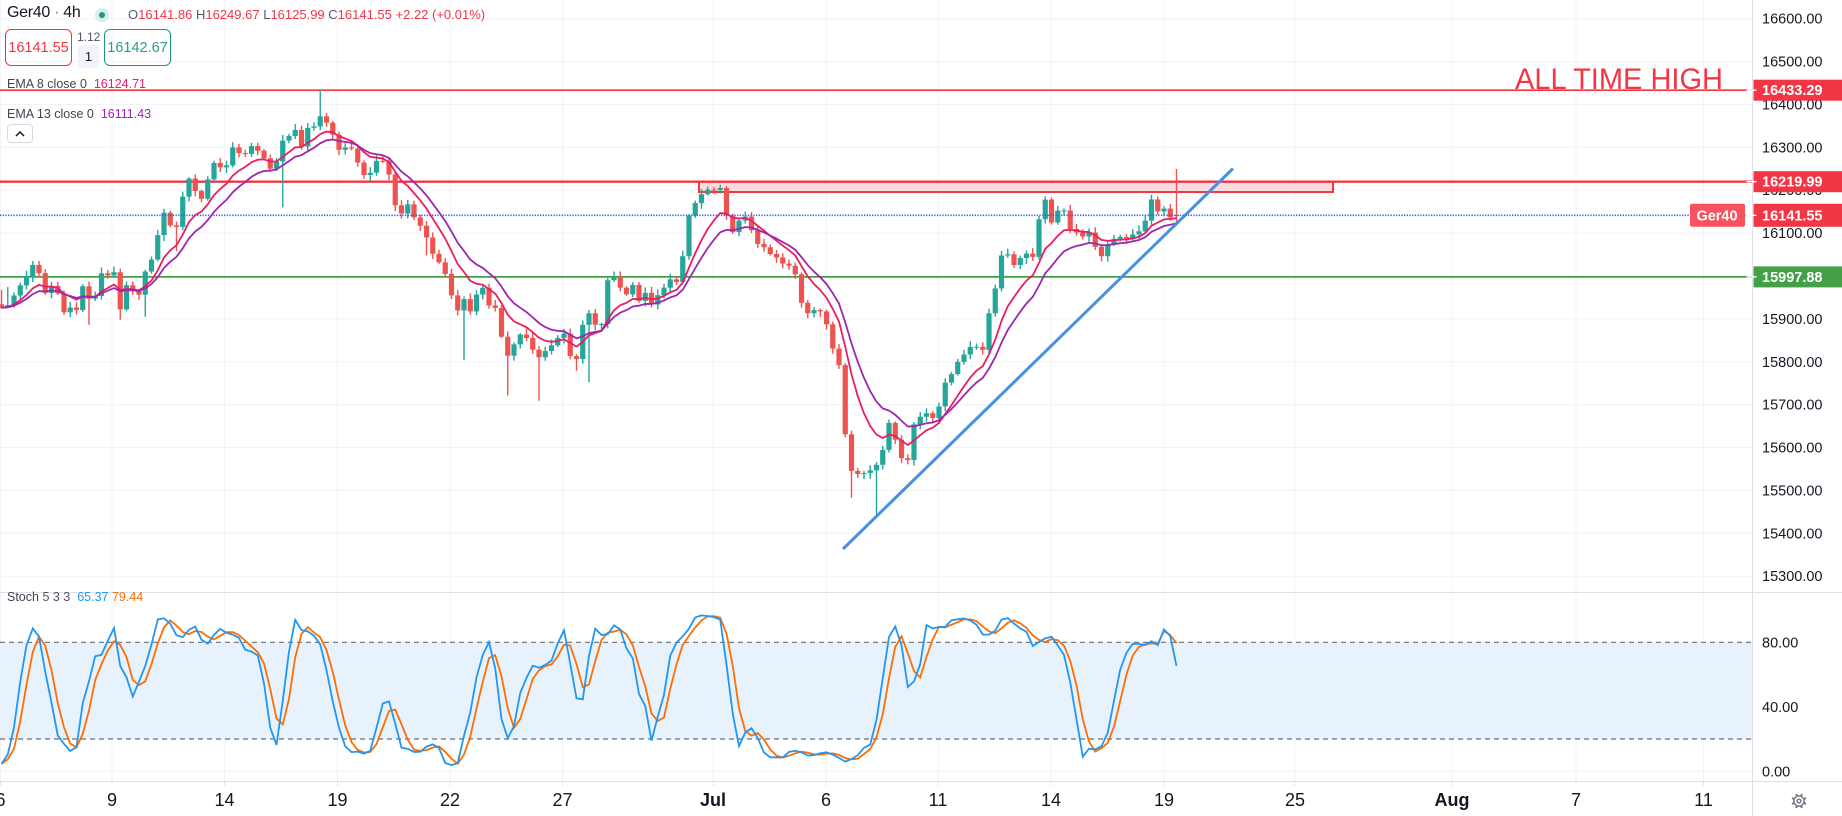  I want to click on svg-text: 16600.00, so click(1792, 20).